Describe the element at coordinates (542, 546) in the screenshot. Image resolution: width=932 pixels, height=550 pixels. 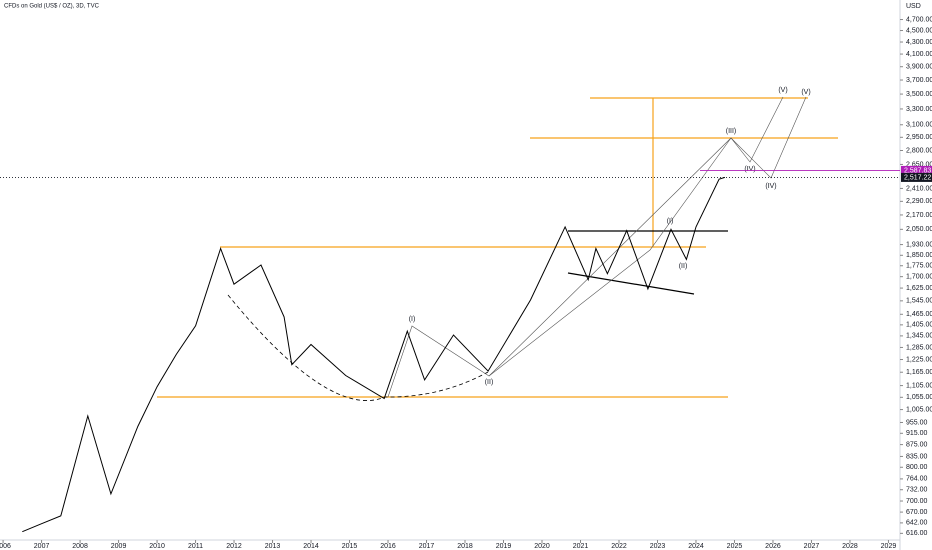
I see `x-tick-label: 2020` at that location.